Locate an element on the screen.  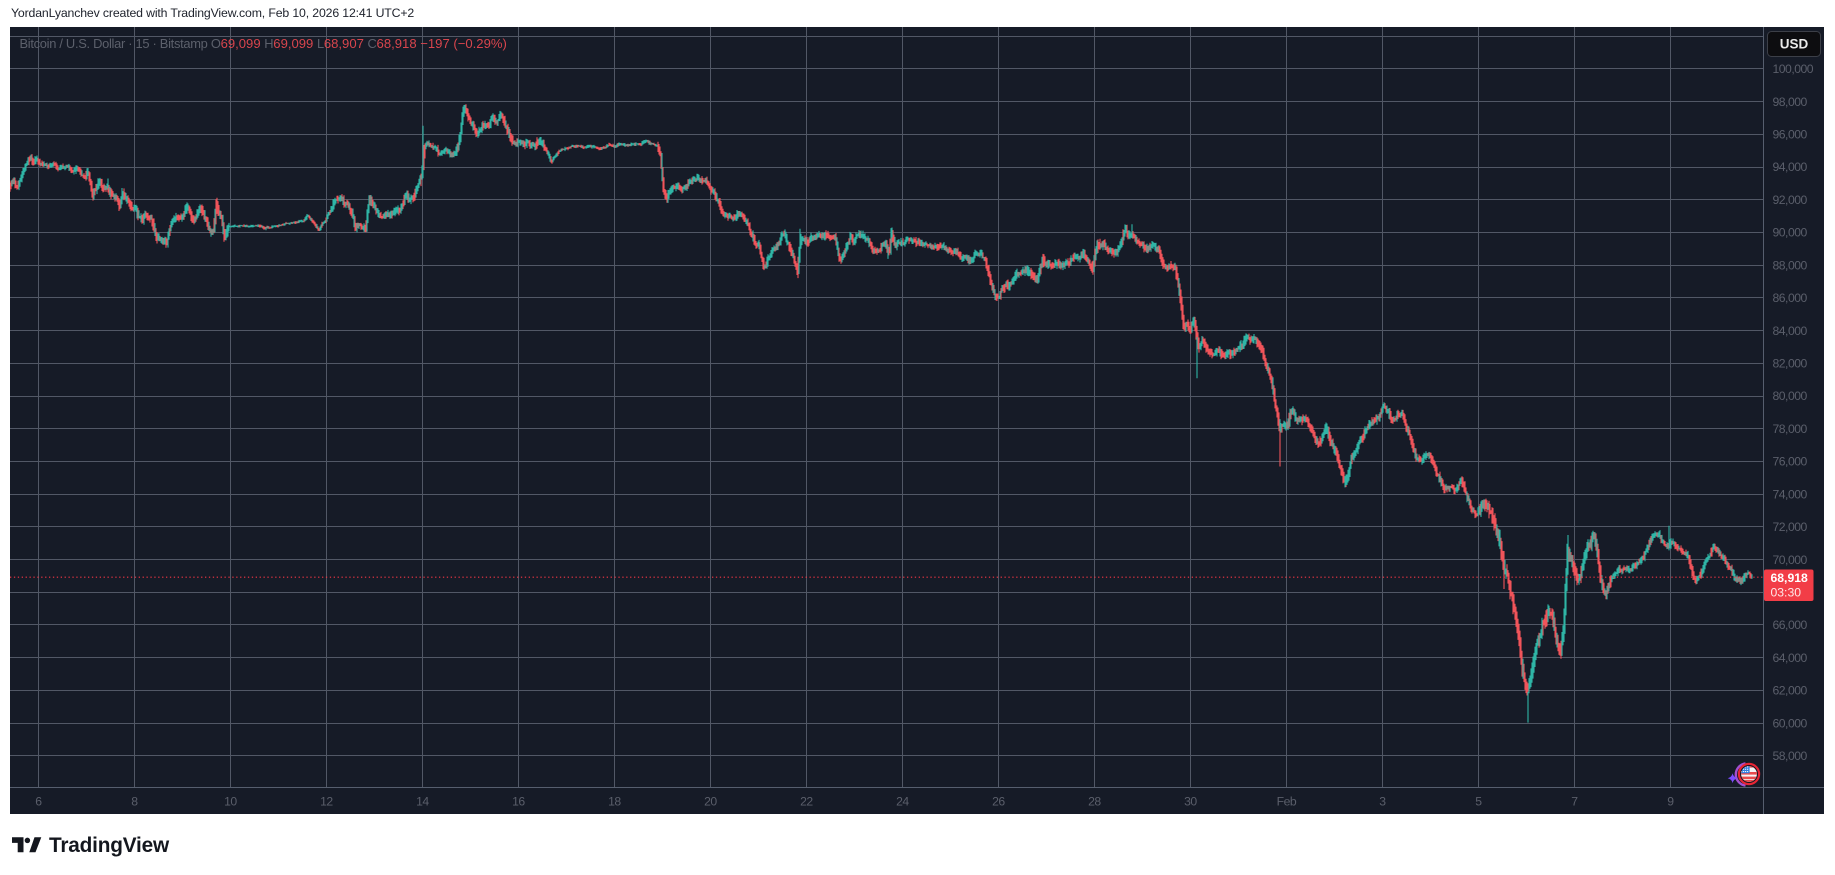
svg-text: 78,000 is located at coordinates (1790, 429).